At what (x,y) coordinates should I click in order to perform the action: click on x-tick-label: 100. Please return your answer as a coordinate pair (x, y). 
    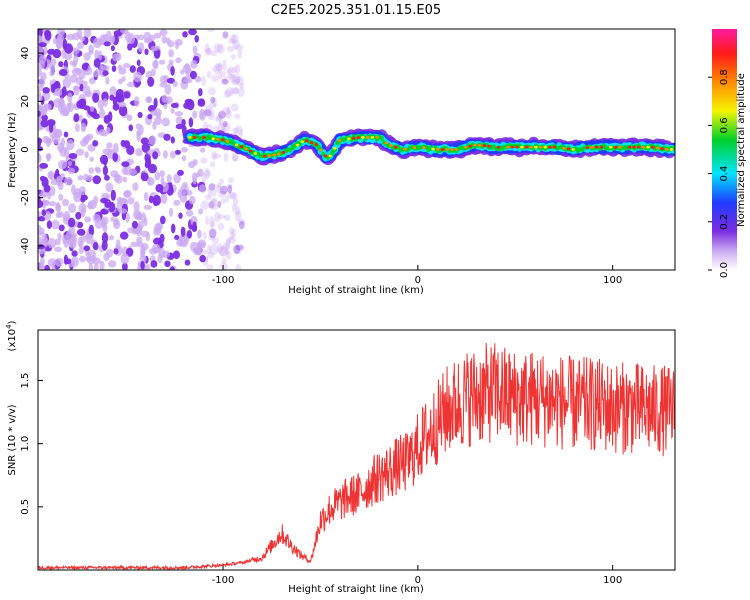
    Looking at the image, I should click on (612, 580).